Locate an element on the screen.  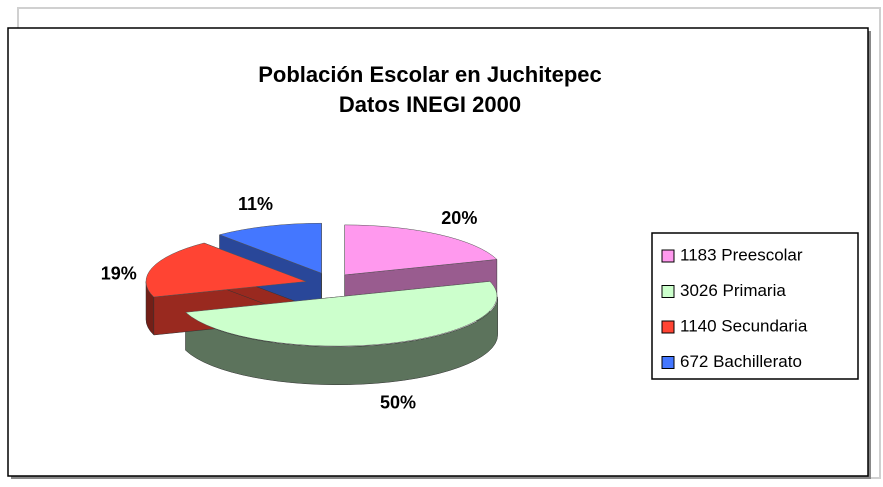
legend-label: 1140 Secundaria is located at coordinates (744, 325).